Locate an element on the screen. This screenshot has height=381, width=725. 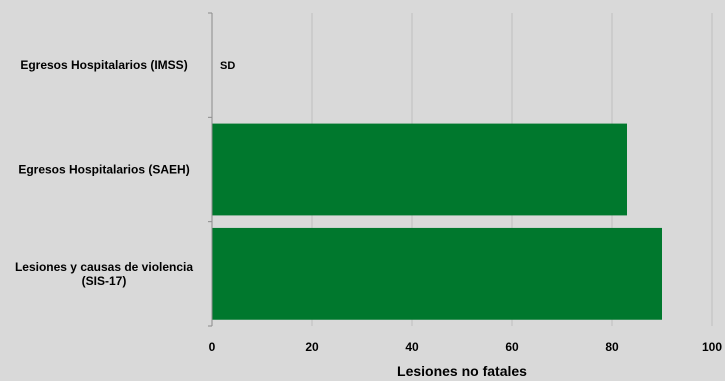
category-label-1: Egresos Hospitalarios (SAEH) is located at coordinates (103, 170).